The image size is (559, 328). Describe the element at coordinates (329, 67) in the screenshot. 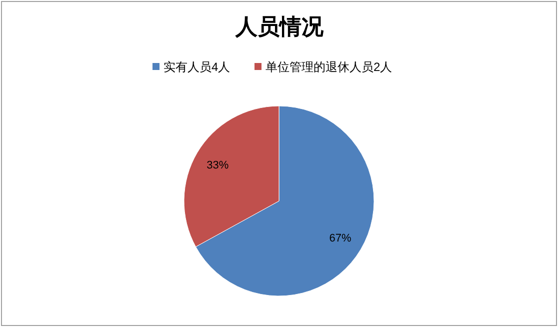

I see `legend-label: 单位管理的退休人员2人` at that location.